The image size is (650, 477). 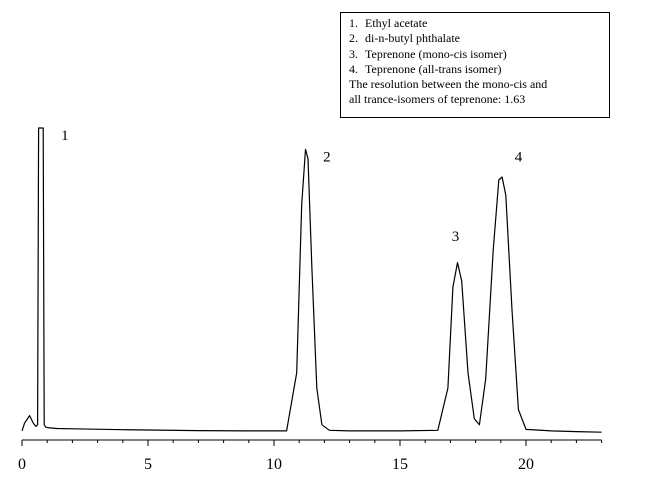 I want to click on x-axis-ticks, so click(x=312, y=443).